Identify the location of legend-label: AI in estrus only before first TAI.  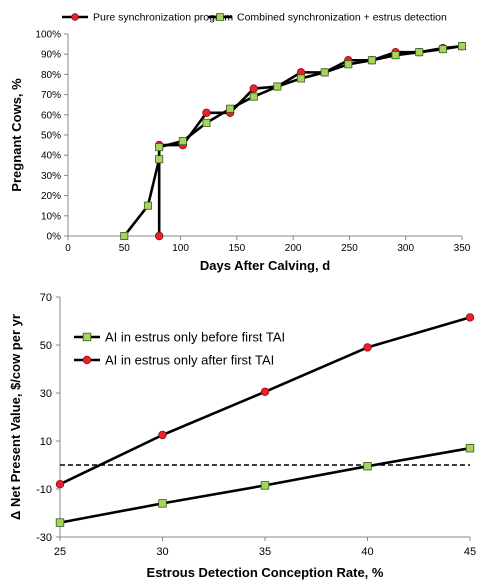
(195, 337).